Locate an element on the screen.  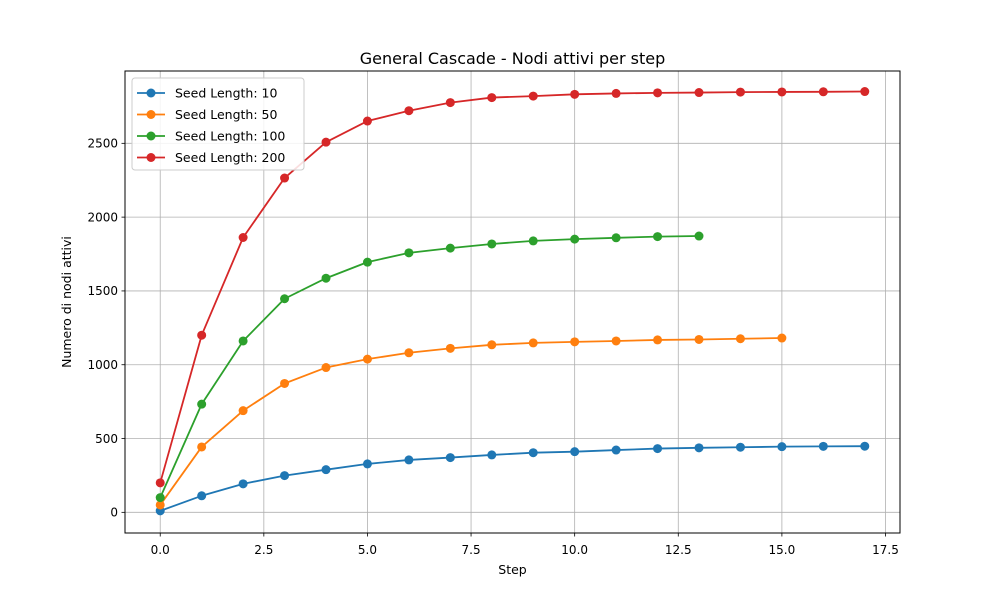
series-line is located at coordinates (512, 478).